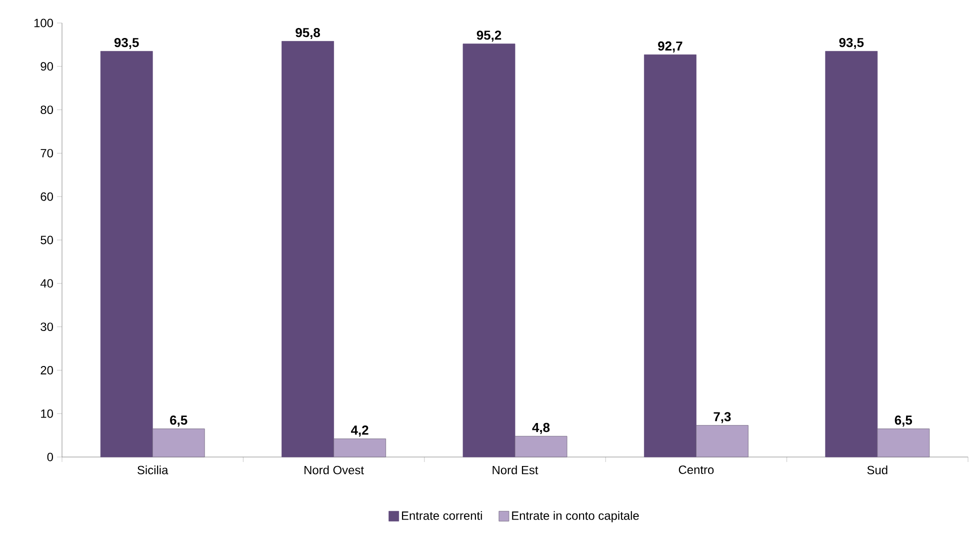 The height and width of the screenshot is (539, 969). What do you see at coordinates (308, 34) in the screenshot?
I see `data-label: 95,8` at bounding box center [308, 34].